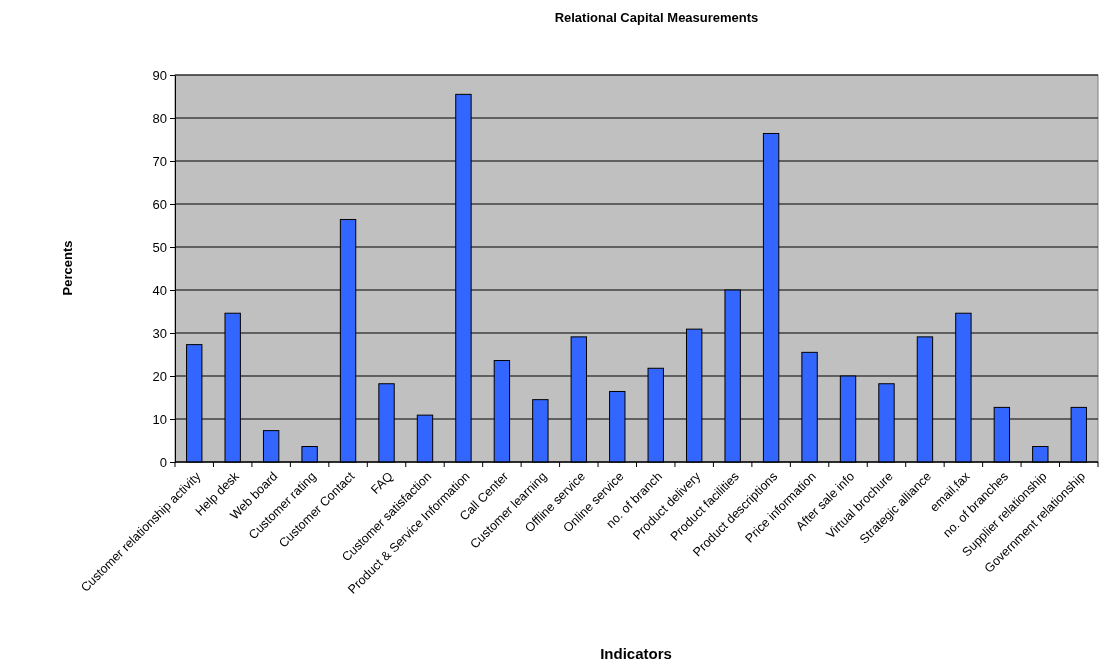 The width and height of the screenshot is (1104, 665). What do you see at coordinates (636, 653) in the screenshot?
I see `x-axis-title: Indicators` at bounding box center [636, 653].